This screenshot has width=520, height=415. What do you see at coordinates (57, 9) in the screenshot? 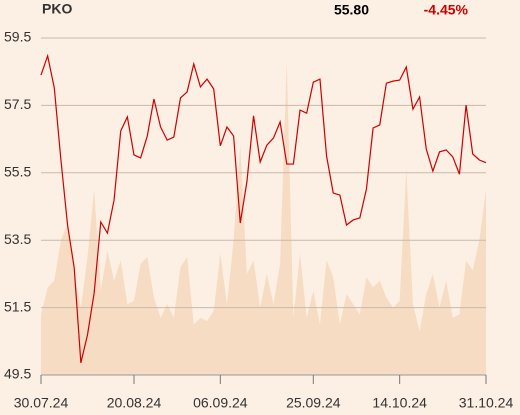
I see `chart-title: PKO` at bounding box center [57, 9].